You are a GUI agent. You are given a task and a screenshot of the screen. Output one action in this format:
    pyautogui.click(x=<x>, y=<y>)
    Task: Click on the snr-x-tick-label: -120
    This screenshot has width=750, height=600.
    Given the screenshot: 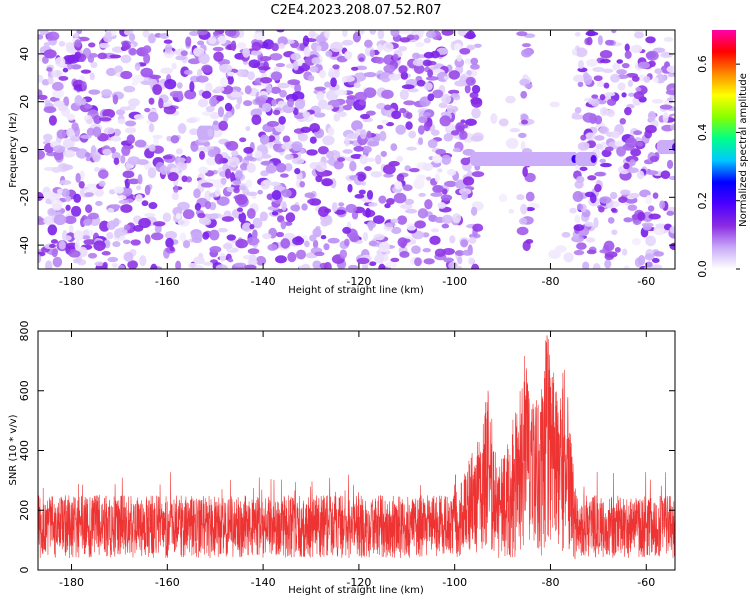 What is the action you would take?
    pyautogui.click(x=358, y=582)
    